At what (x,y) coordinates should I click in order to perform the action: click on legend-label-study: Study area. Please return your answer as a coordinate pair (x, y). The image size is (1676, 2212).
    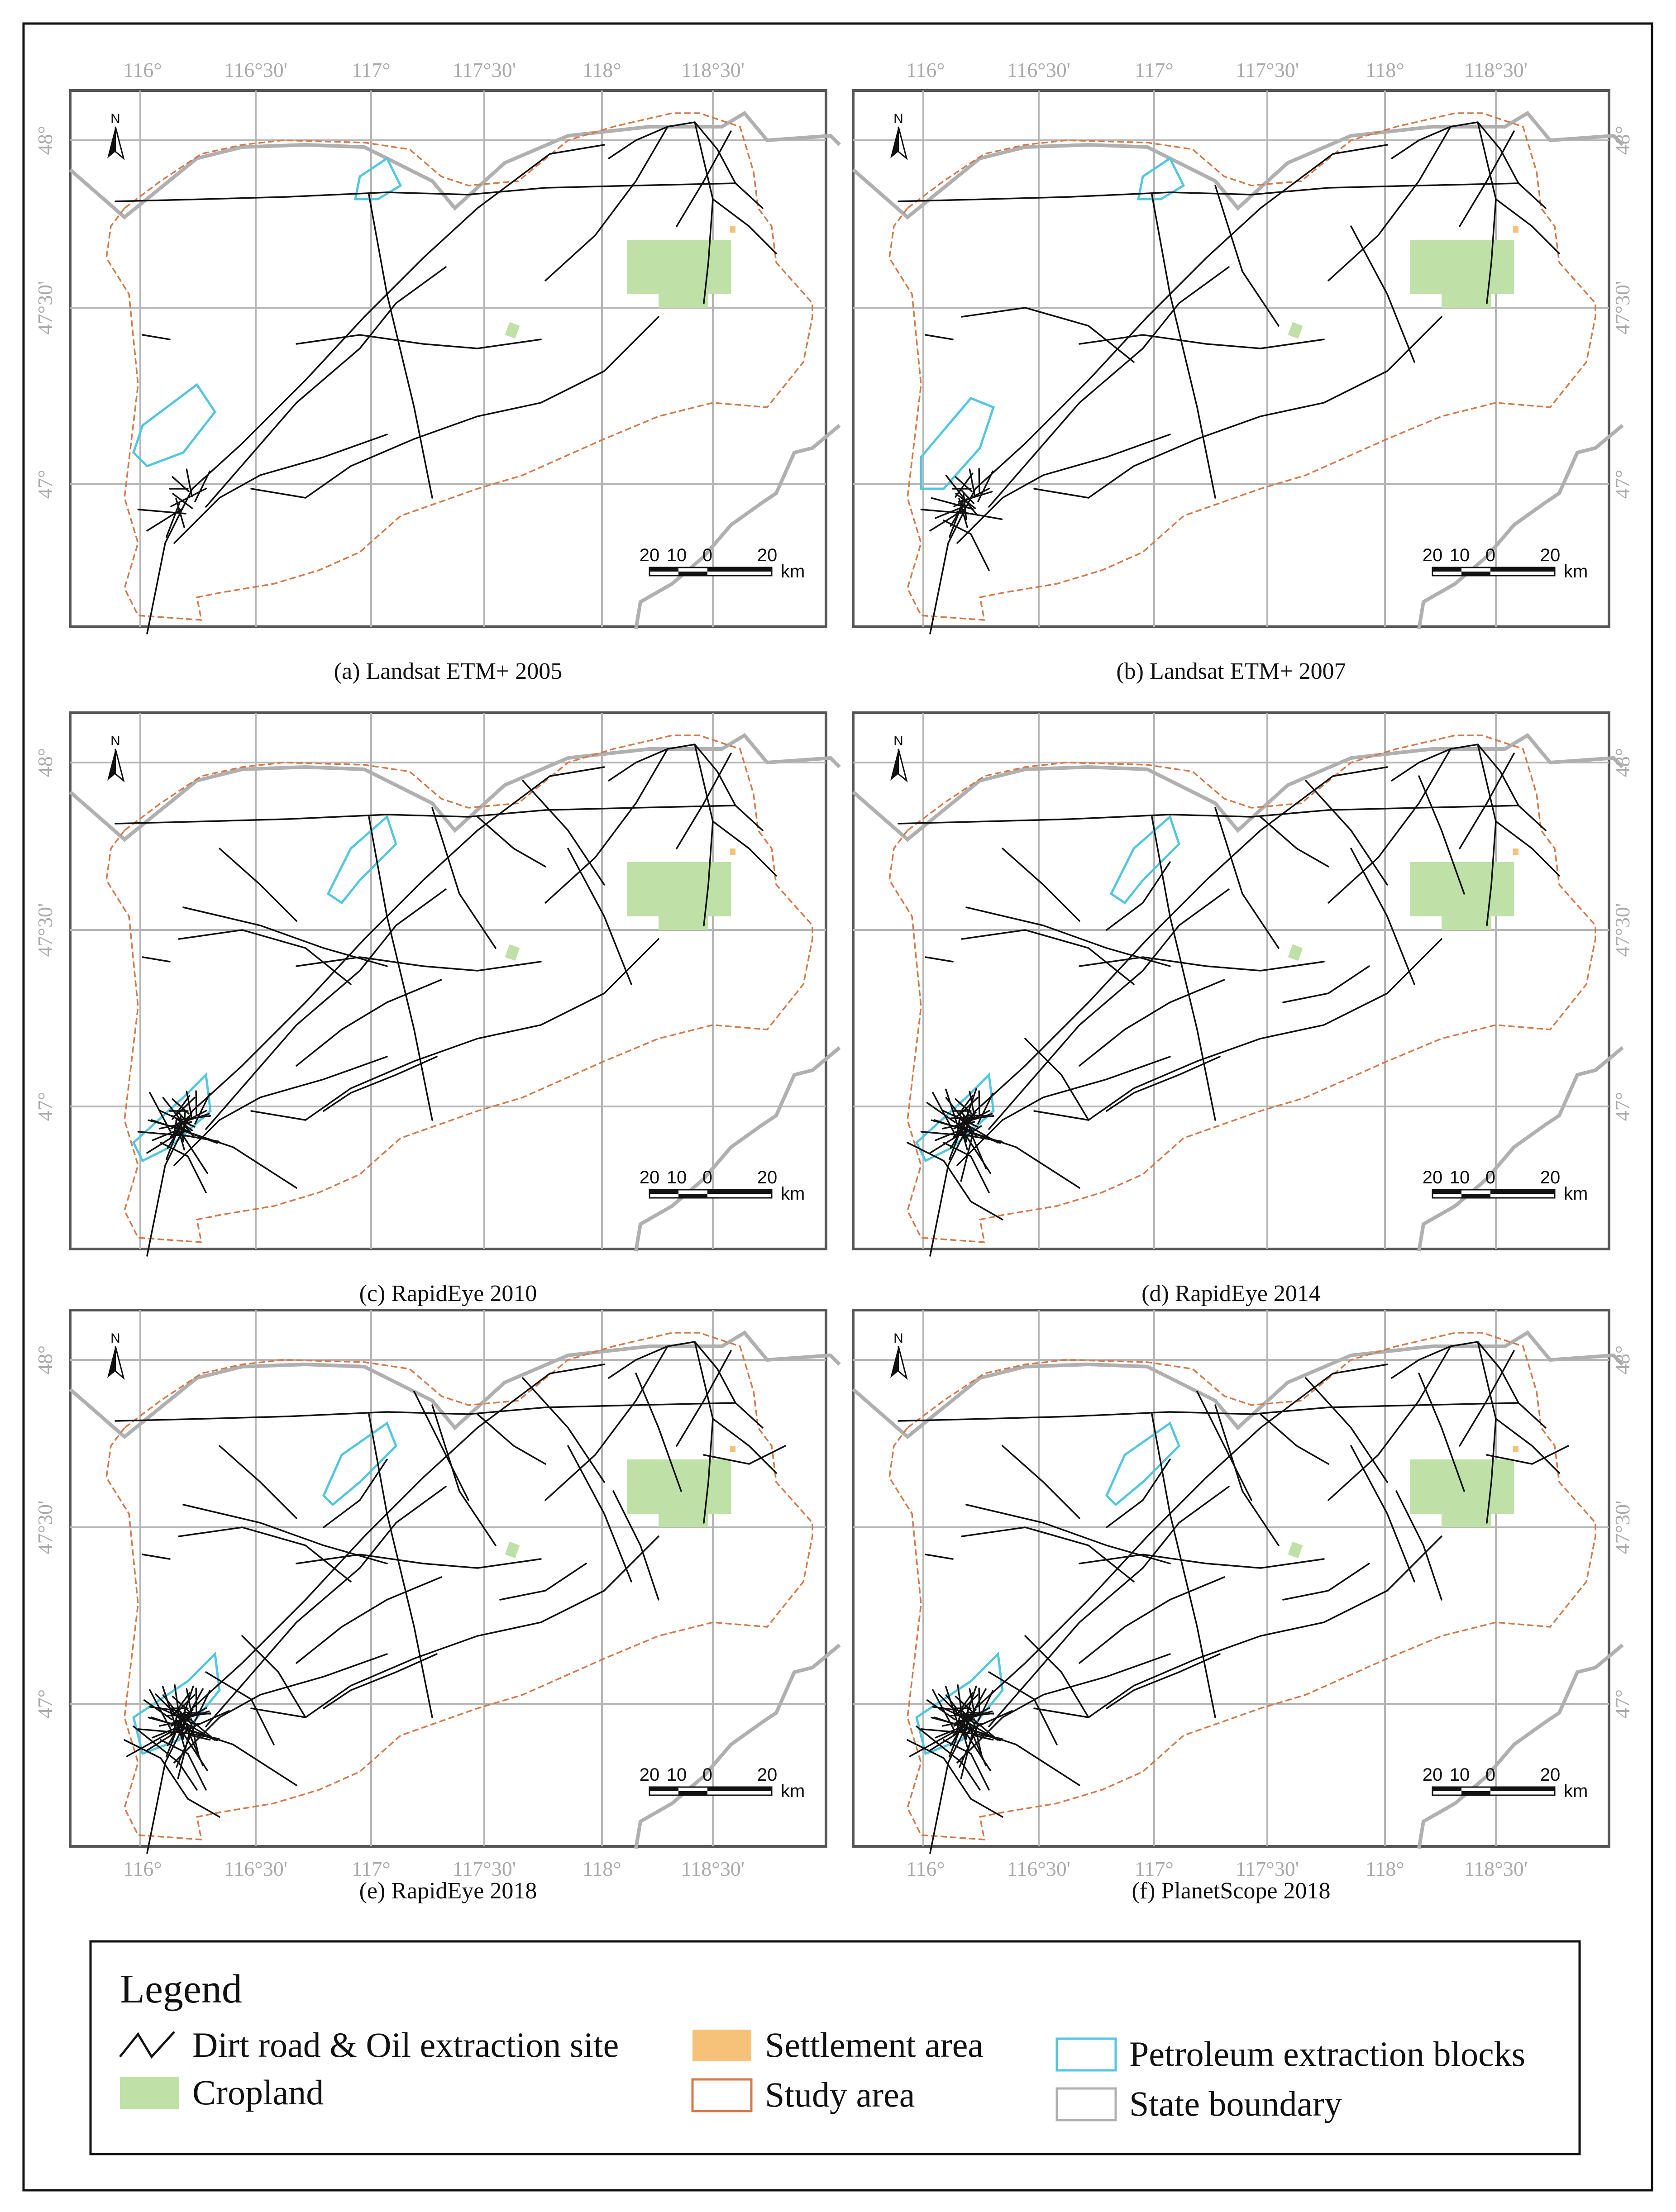
    Looking at the image, I should click on (840, 2094).